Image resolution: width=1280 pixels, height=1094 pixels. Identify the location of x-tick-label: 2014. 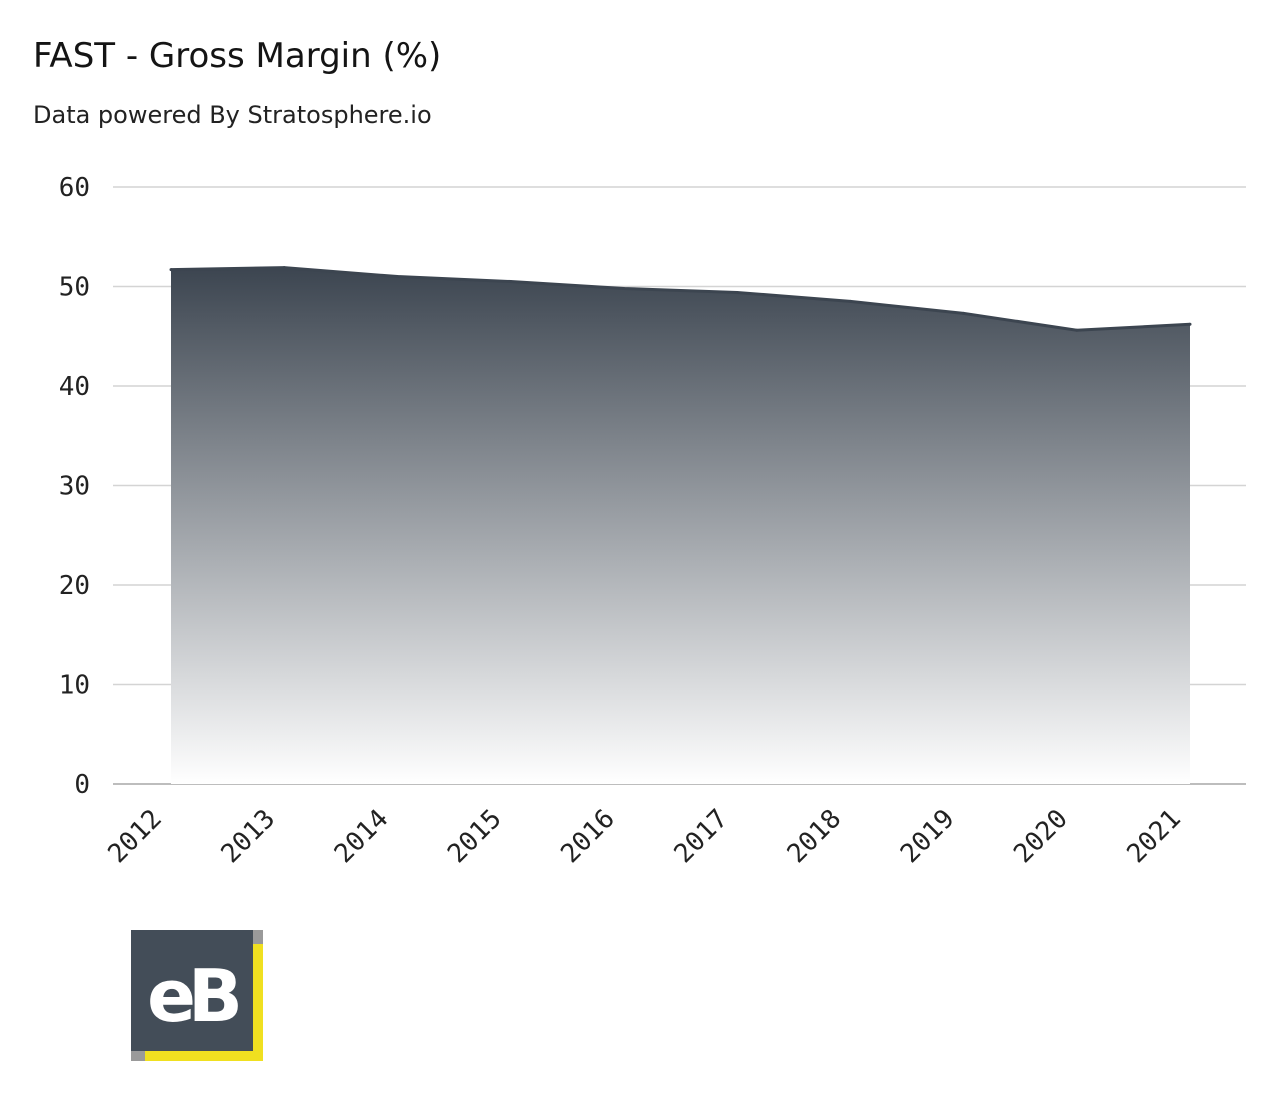
(361, 836).